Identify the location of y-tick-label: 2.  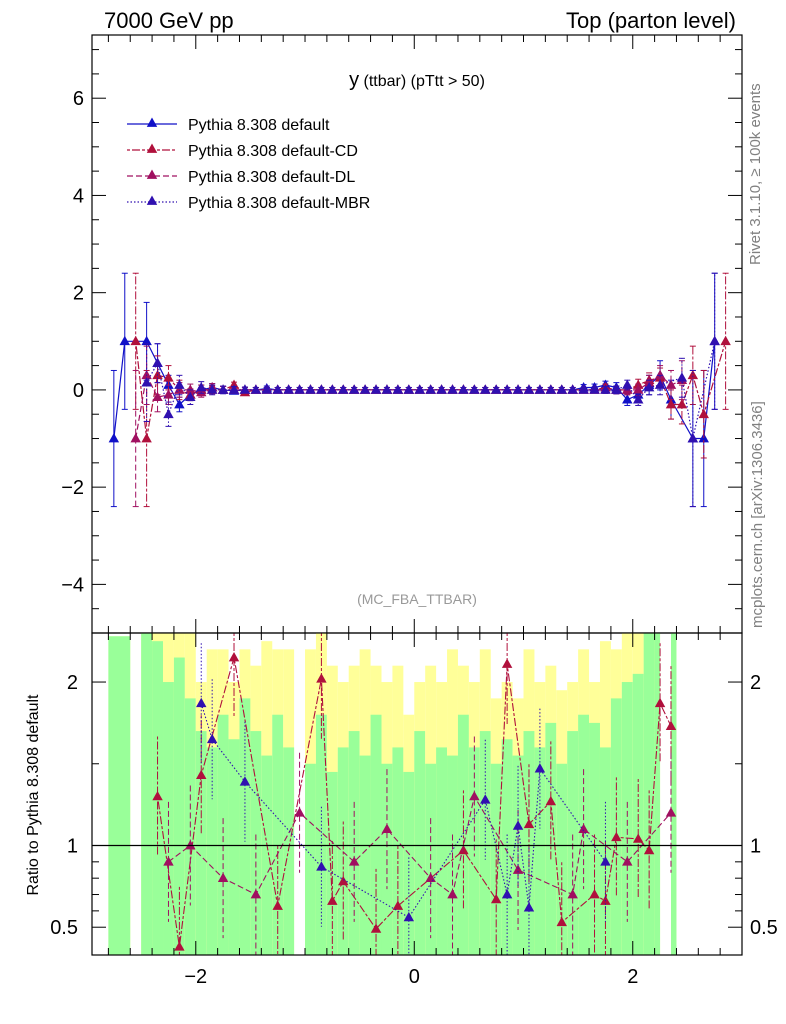
(78, 294).